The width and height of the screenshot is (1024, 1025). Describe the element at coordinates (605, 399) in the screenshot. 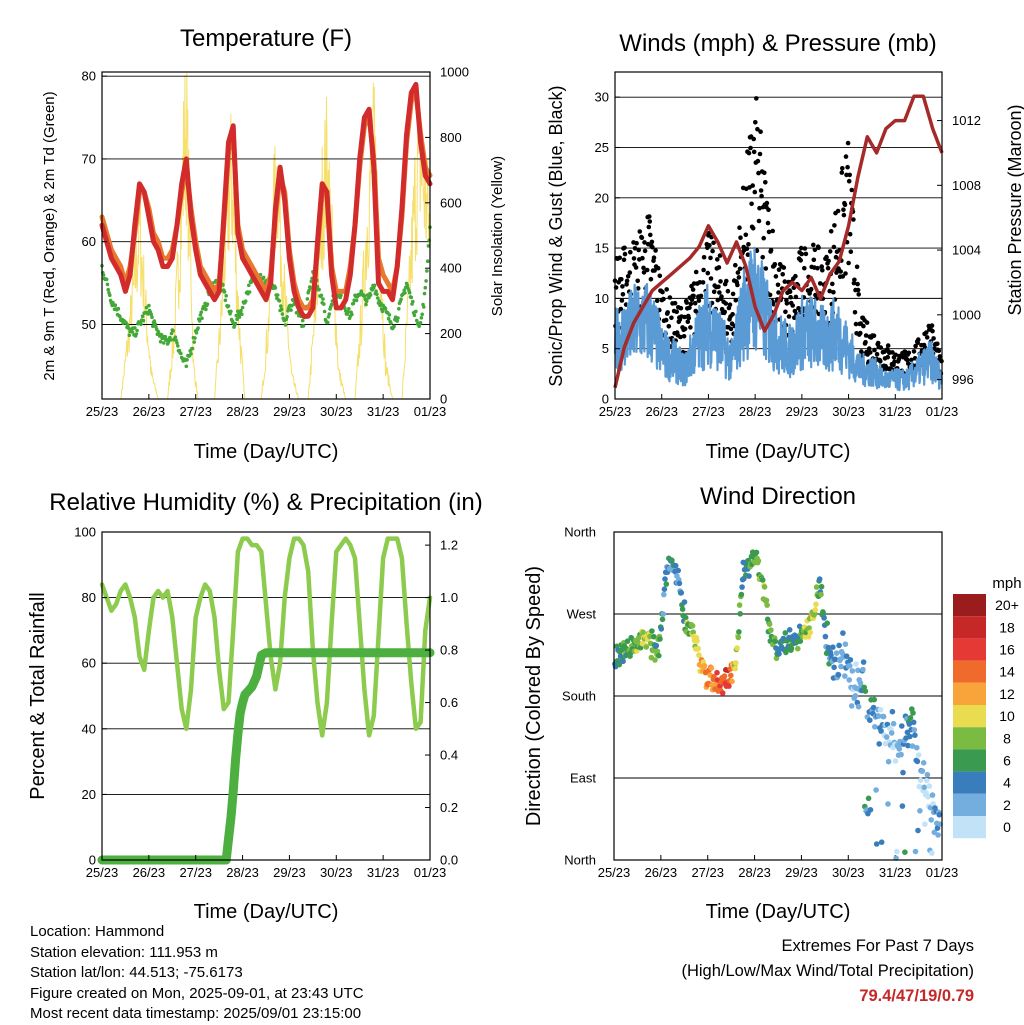

I see `y-tick-label: 0` at that location.